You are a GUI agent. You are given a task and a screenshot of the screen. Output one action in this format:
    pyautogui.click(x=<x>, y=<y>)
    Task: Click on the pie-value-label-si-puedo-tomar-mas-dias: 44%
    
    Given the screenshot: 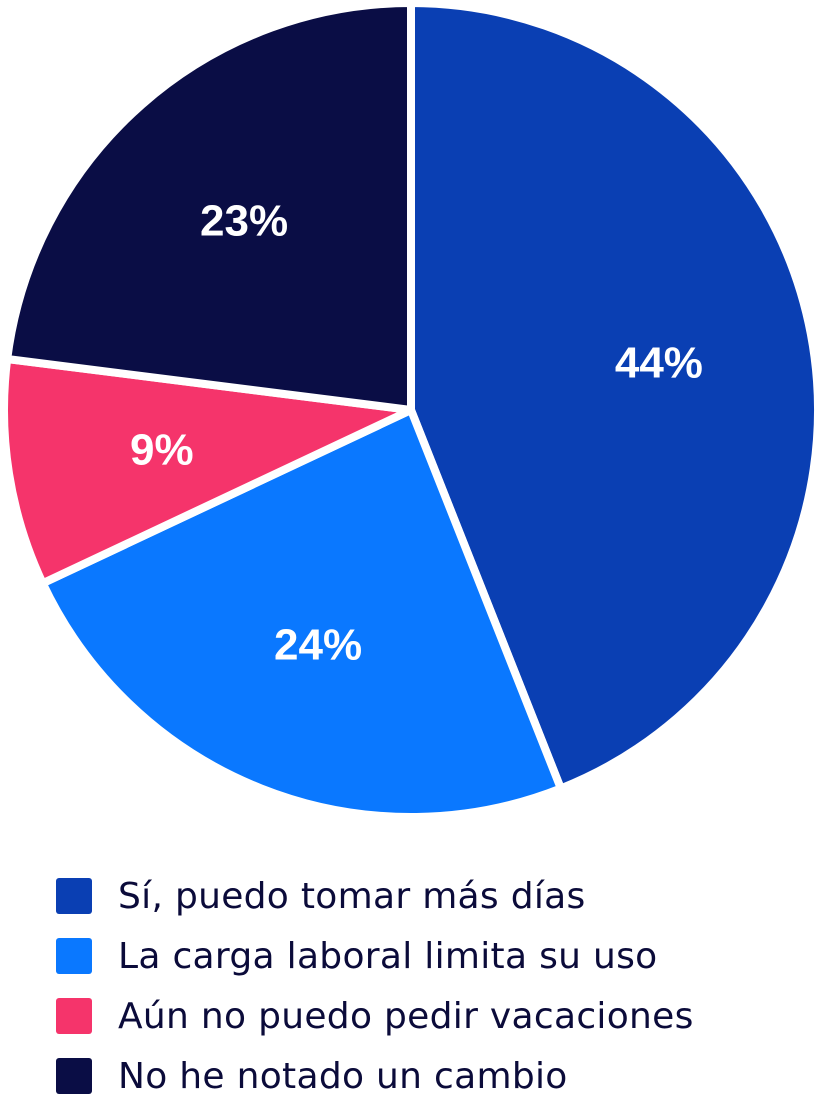 What is the action you would take?
    pyautogui.click(x=659, y=363)
    